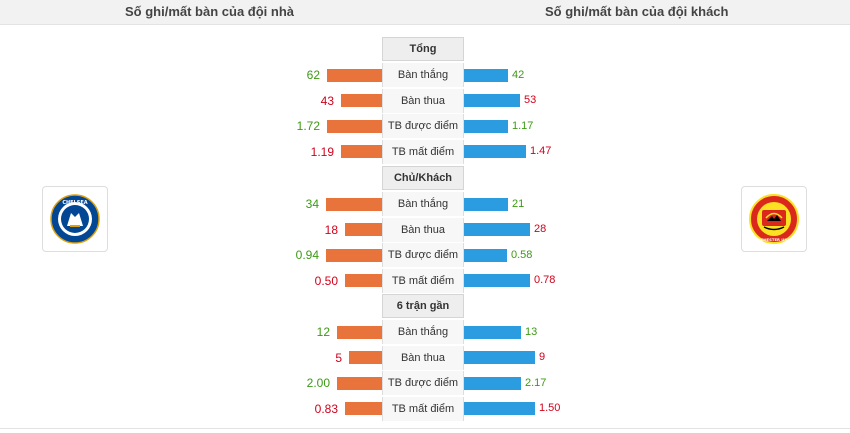  I want to click on home-value: 0.94, so click(307, 255).